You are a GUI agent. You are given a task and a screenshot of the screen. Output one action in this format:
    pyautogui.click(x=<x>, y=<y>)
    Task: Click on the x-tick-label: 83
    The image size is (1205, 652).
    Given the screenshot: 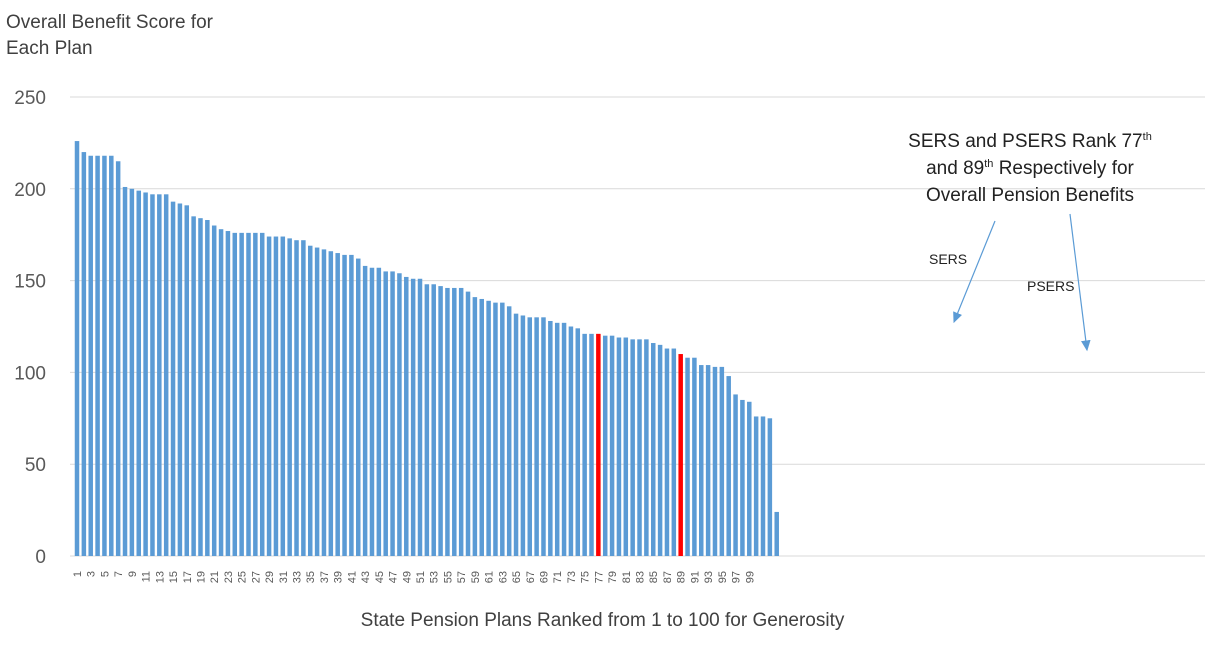 What is the action you would take?
    pyautogui.click(x=641, y=577)
    